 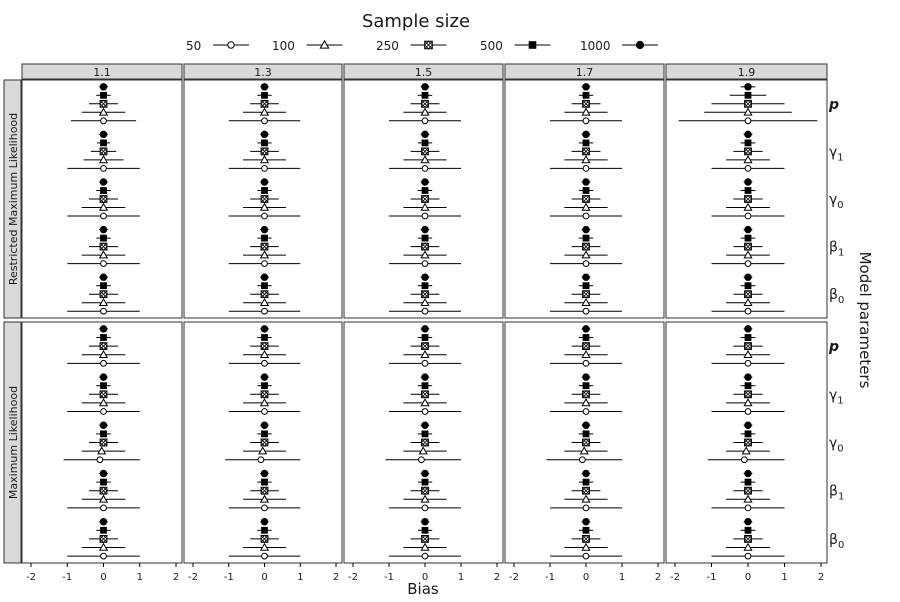 I want to click on panel-REML-1.3, so click(x=263, y=199).